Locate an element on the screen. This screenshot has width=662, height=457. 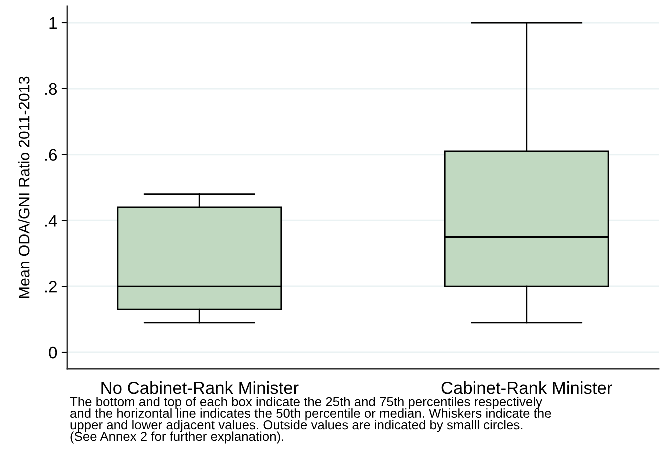
x-tick-label: Cabinet-Rank Minister is located at coordinates (527, 388).